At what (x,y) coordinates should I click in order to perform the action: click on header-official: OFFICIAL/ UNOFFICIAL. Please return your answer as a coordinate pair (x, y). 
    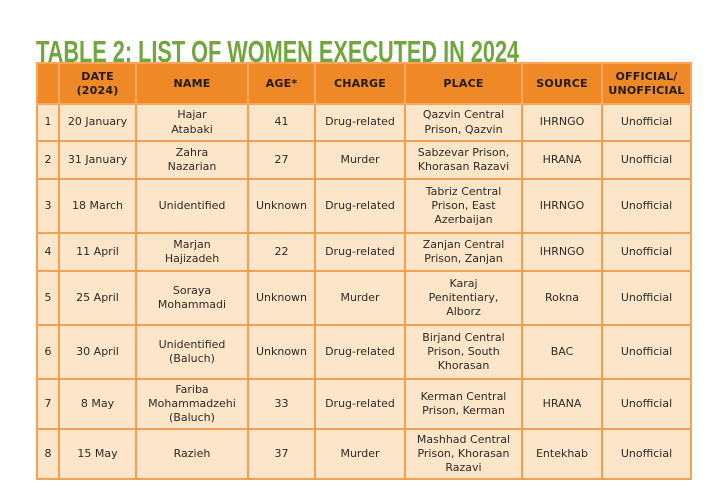
    Looking at the image, I should click on (646, 83).